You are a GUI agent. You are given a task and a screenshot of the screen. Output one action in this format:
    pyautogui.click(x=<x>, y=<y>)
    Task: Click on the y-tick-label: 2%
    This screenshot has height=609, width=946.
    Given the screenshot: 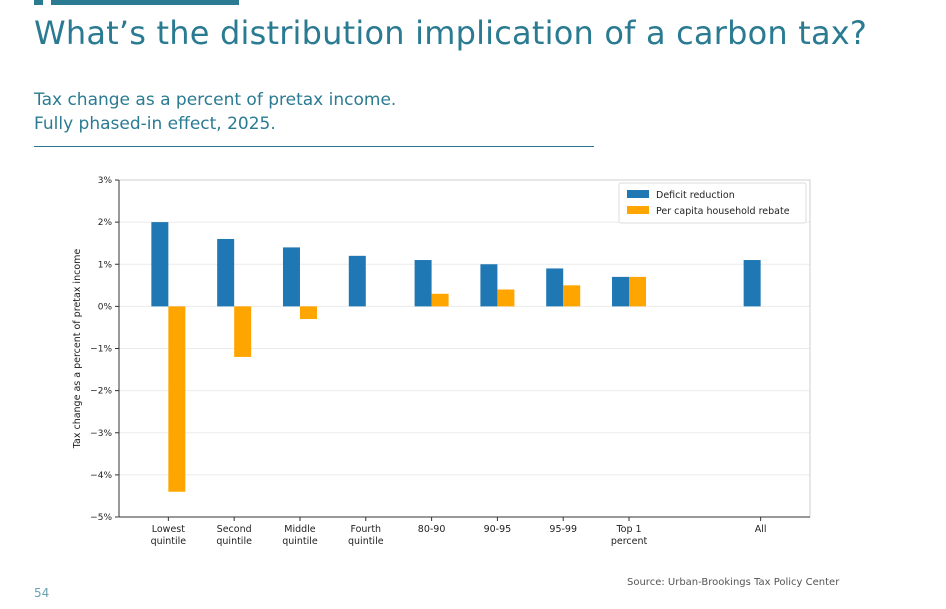 What is the action you would take?
    pyautogui.click(x=105, y=223)
    